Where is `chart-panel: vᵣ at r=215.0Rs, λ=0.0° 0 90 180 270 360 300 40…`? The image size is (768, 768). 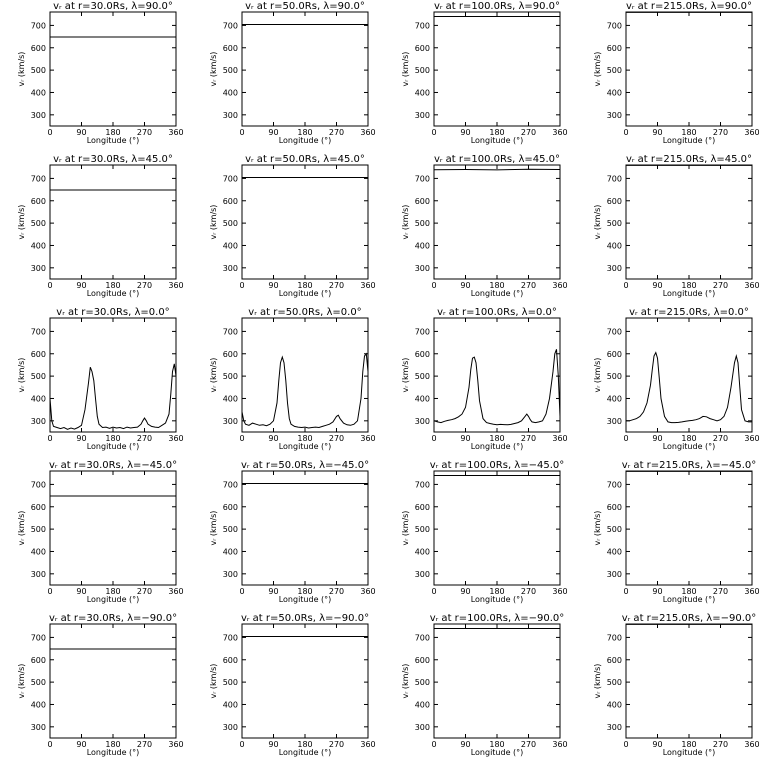
chart-panel: vᵣ at r=215.0Rs, λ=0.0° 0 90 180 270 360 300 40… is located at coordinates (676, 379).